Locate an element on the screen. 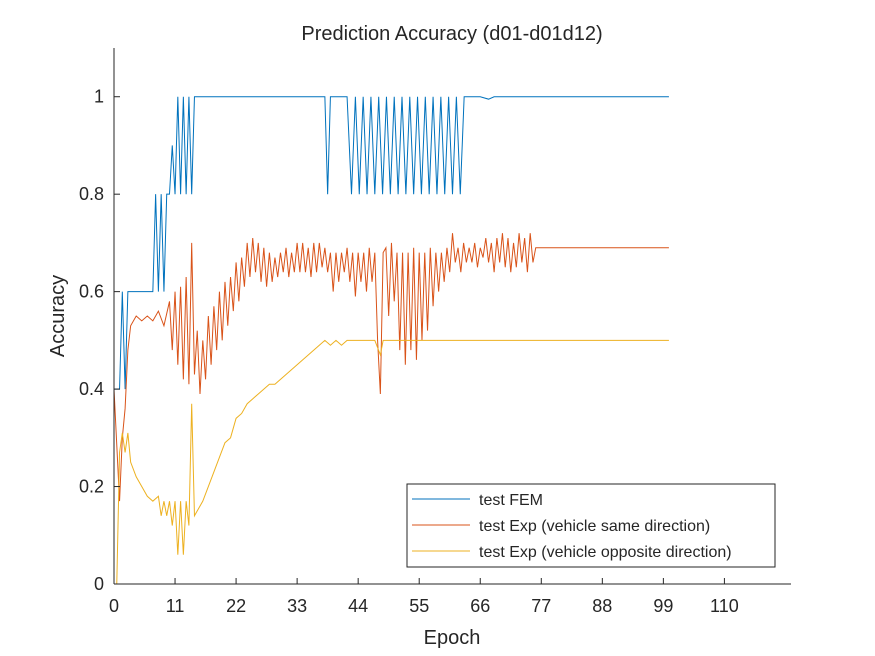  x-tick-label: 77 is located at coordinates (541, 606).